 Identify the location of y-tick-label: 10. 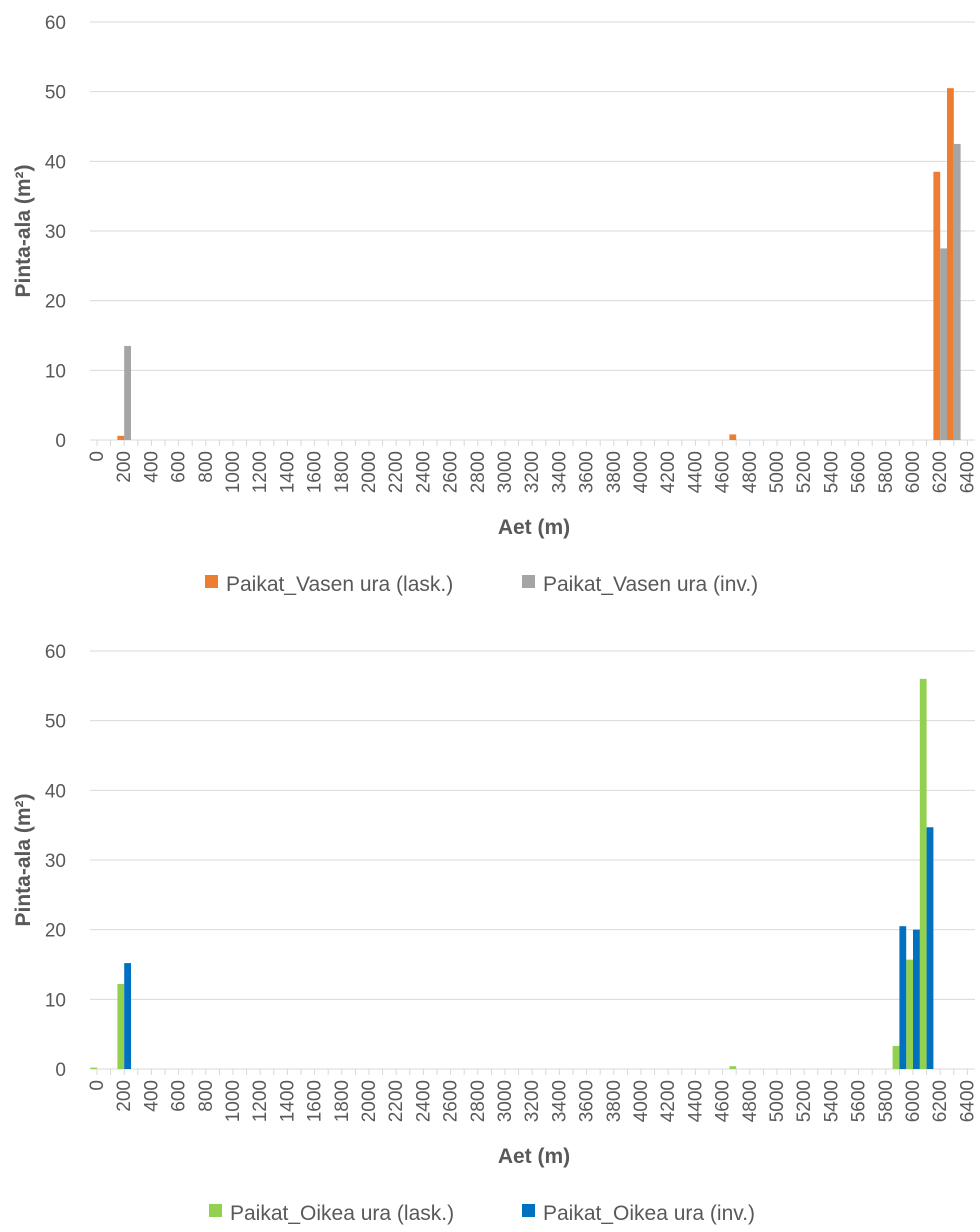
(55, 371).